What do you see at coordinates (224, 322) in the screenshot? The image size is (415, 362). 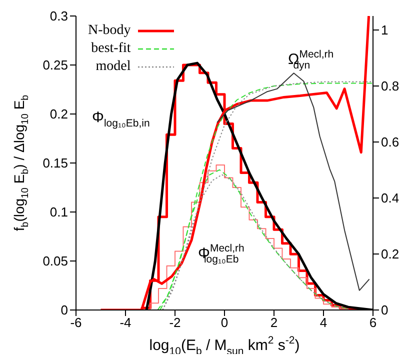 I see `x-tick-label: 0` at bounding box center [224, 322].